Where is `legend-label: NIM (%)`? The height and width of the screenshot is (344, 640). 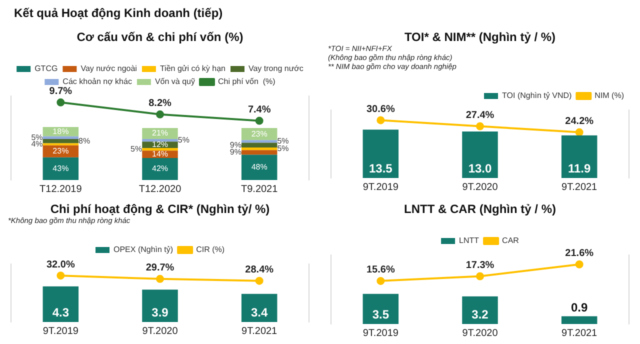 legend-label: NIM (%) is located at coordinates (609, 95).